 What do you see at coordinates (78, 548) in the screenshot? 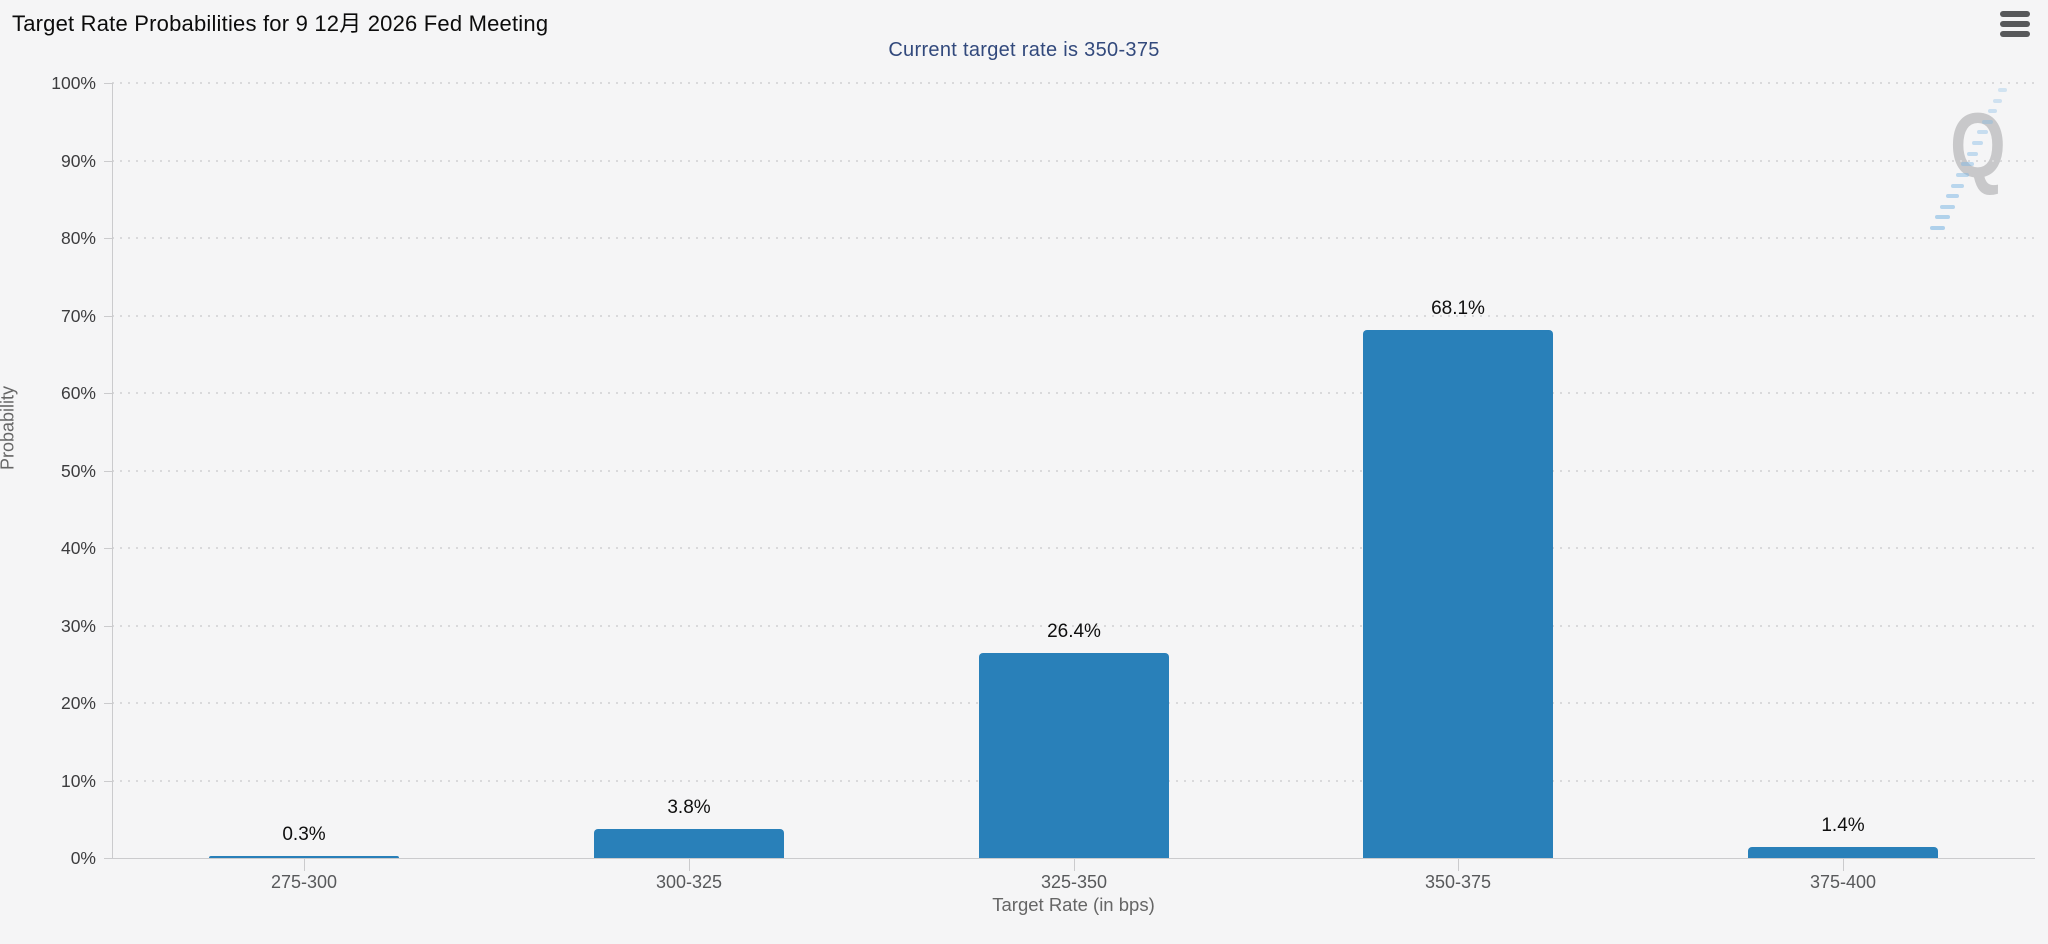
I see `y-axis-tick-label: 40%` at bounding box center [78, 548].